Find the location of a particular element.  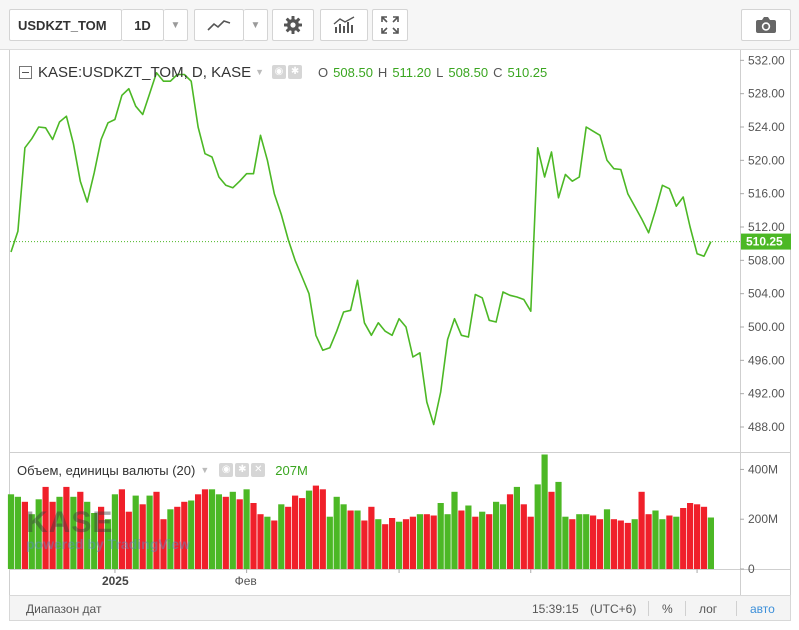

high-label: H is located at coordinates (382, 72).